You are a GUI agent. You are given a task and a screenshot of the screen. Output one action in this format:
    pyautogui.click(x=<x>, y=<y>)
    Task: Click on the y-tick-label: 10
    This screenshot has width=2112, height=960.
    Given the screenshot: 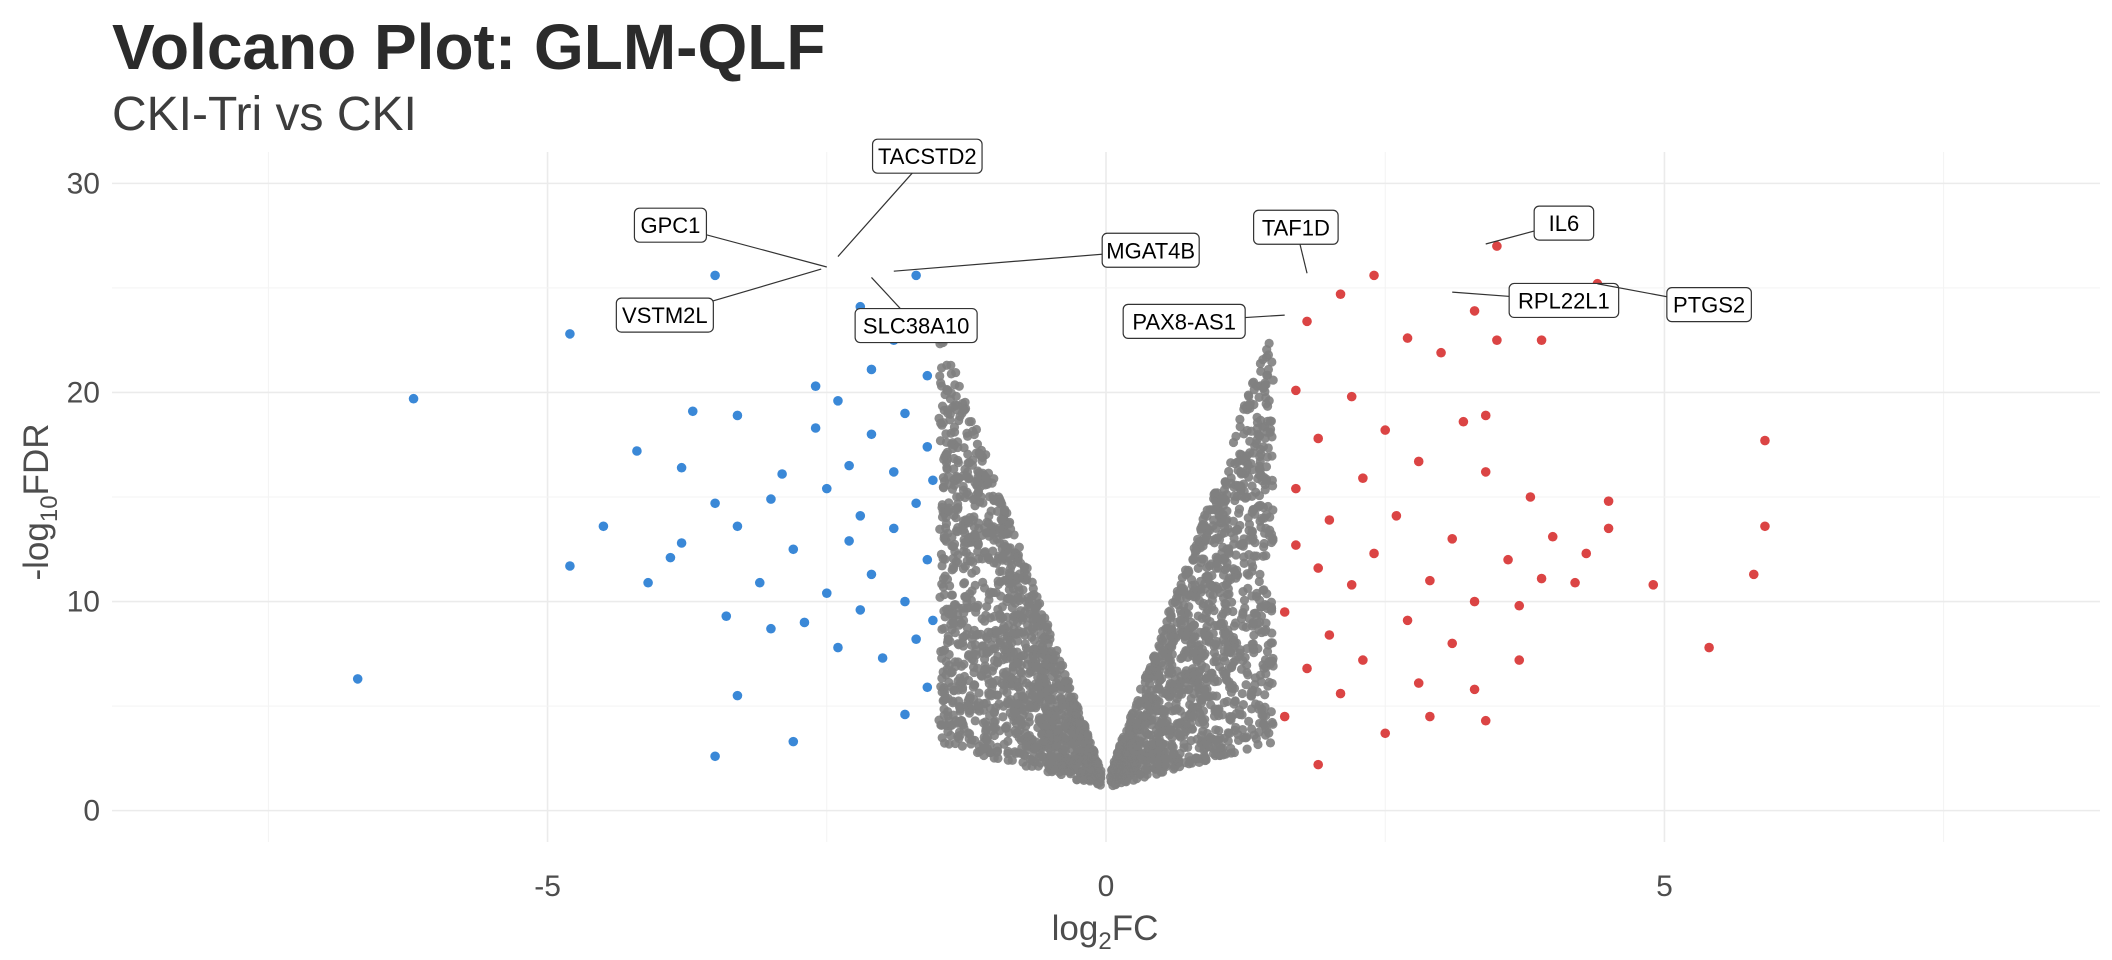 What is the action you would take?
    pyautogui.click(x=83, y=602)
    